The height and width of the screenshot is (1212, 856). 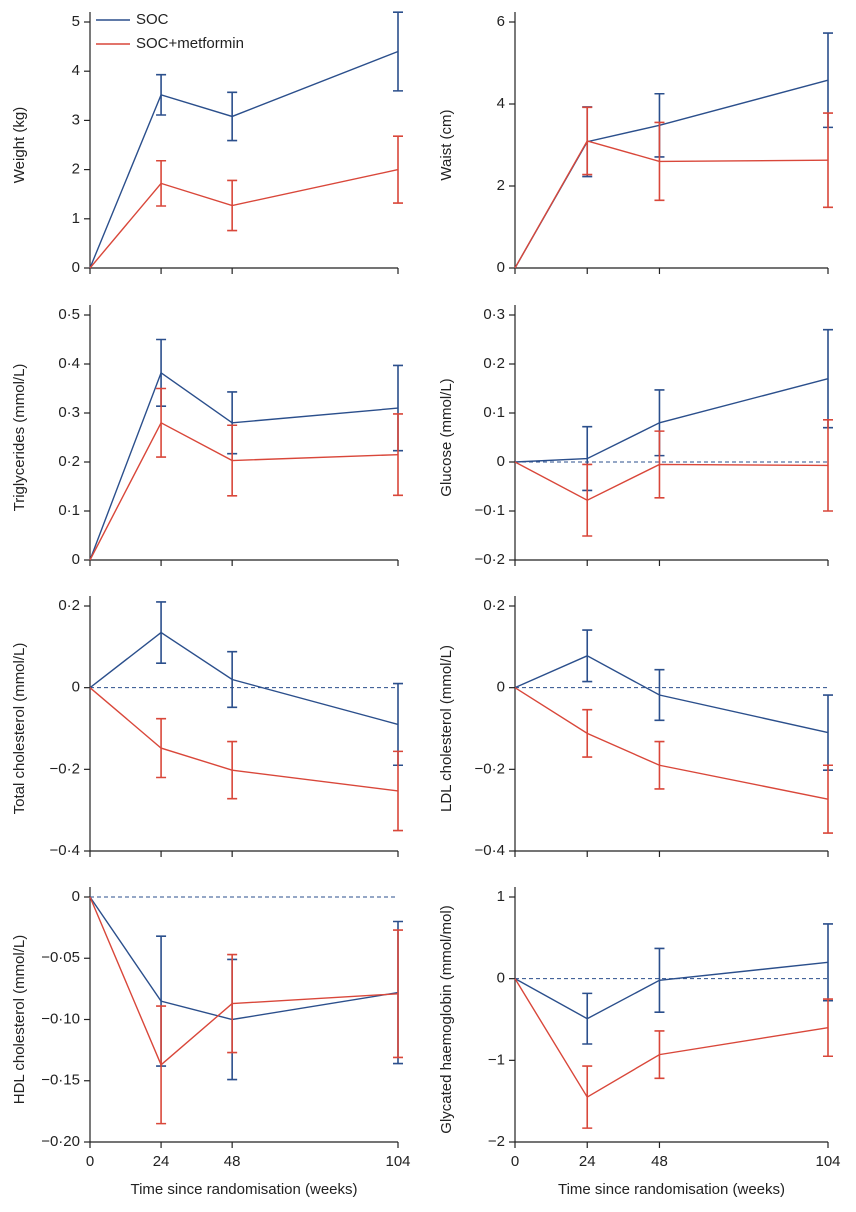 I want to click on y-axis-label: Glucose (mmol/L), so click(x=446, y=437).